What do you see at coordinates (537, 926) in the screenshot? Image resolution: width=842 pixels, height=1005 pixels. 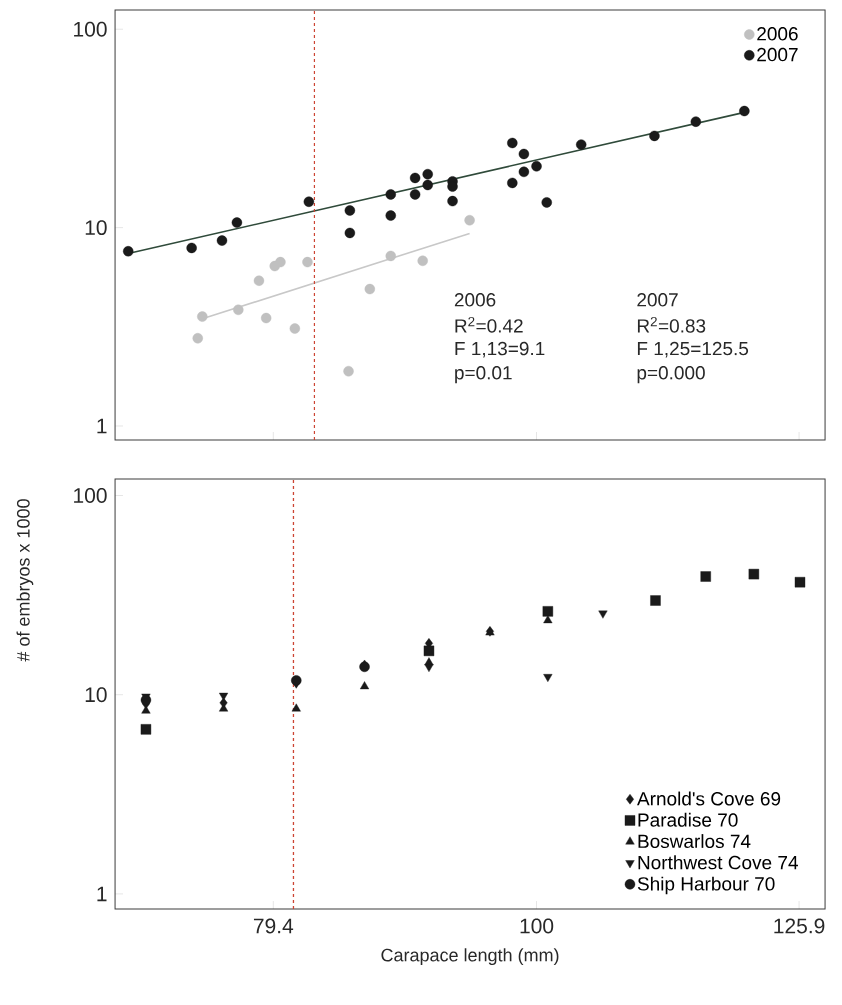 I see `x-tick-label: 100` at bounding box center [537, 926].